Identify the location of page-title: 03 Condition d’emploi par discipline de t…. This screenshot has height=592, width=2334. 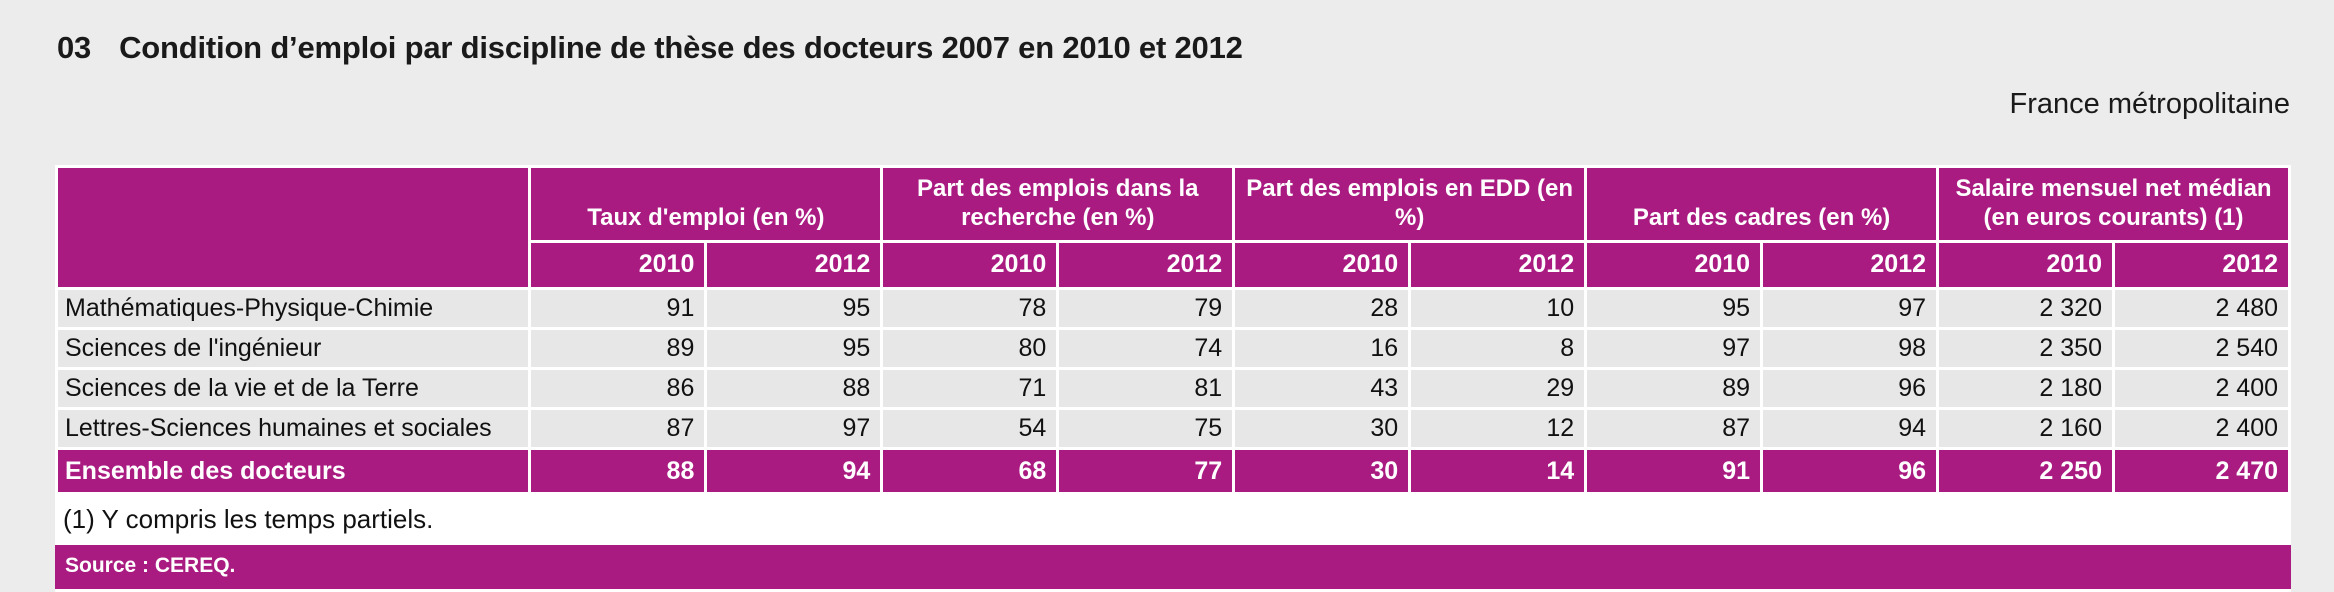
(650, 48).